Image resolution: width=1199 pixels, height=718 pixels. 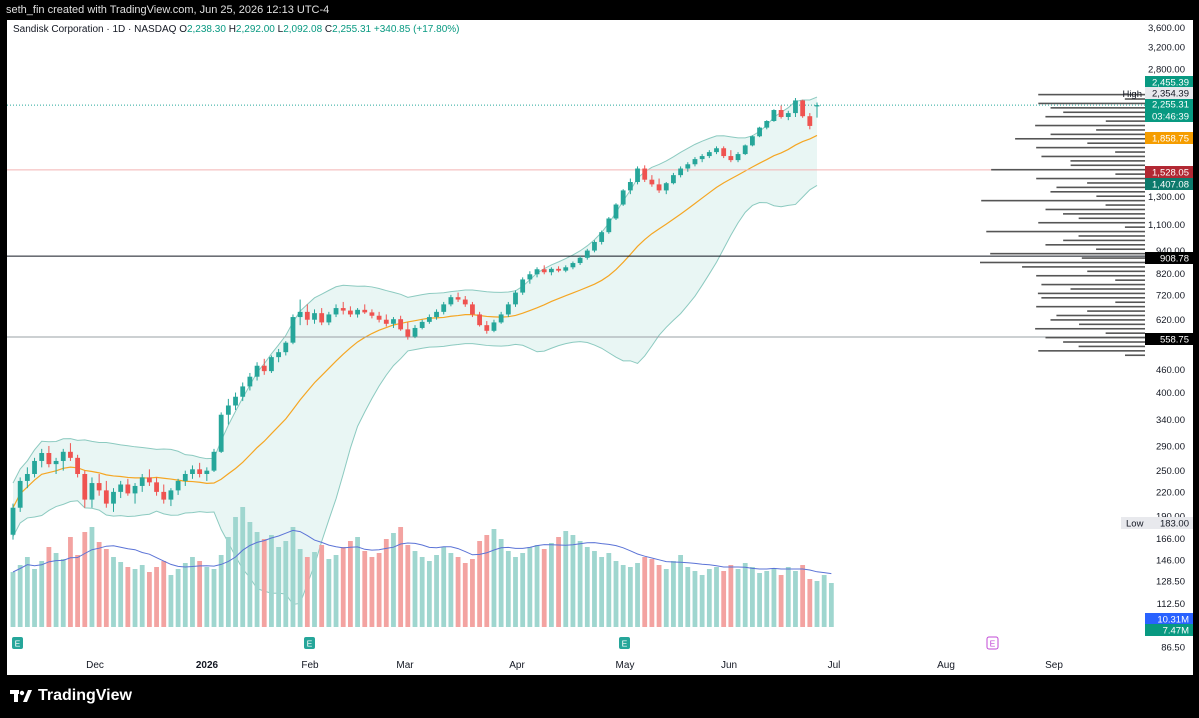 I want to click on volume-ma-line, so click(x=422, y=552).